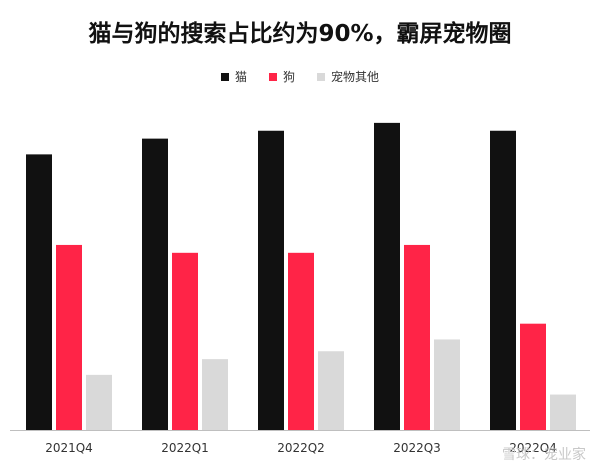 This screenshot has width=600, height=474. I want to click on x-tick-label: 2022Q1, so click(185, 448).